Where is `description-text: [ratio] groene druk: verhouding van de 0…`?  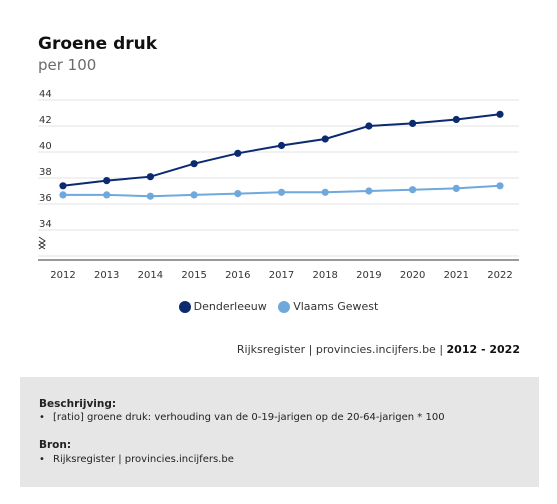
description-text: [ratio] groene druk: verhouding van de 0… is located at coordinates (249, 417).